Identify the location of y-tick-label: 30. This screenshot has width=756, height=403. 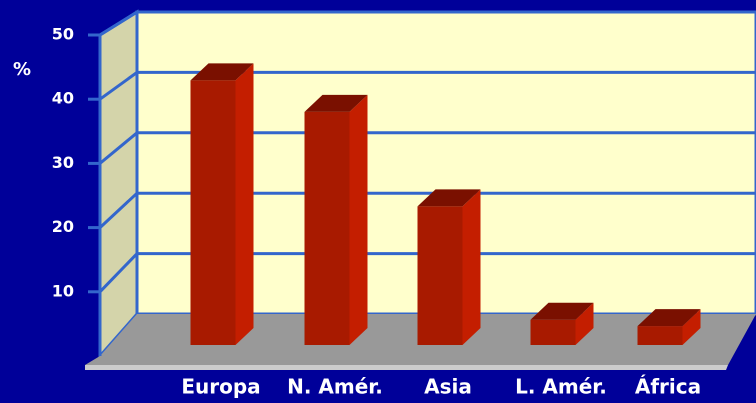
(63, 162).